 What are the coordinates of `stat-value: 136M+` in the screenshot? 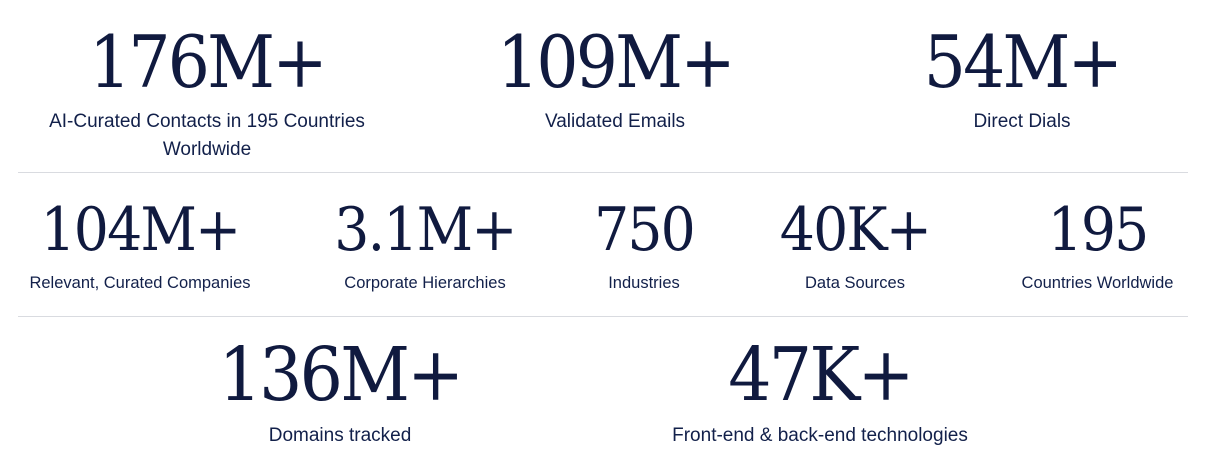 It's located at (341, 375).